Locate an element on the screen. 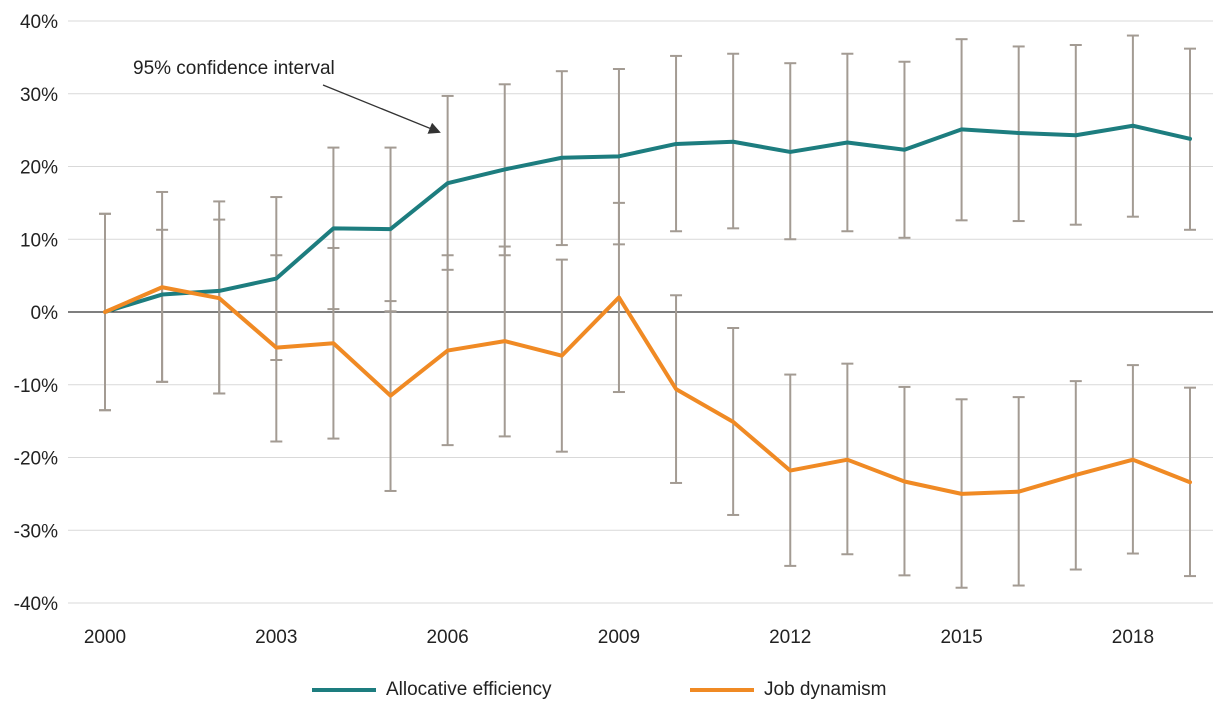  y-tick-label: 0% is located at coordinates (45, 313).